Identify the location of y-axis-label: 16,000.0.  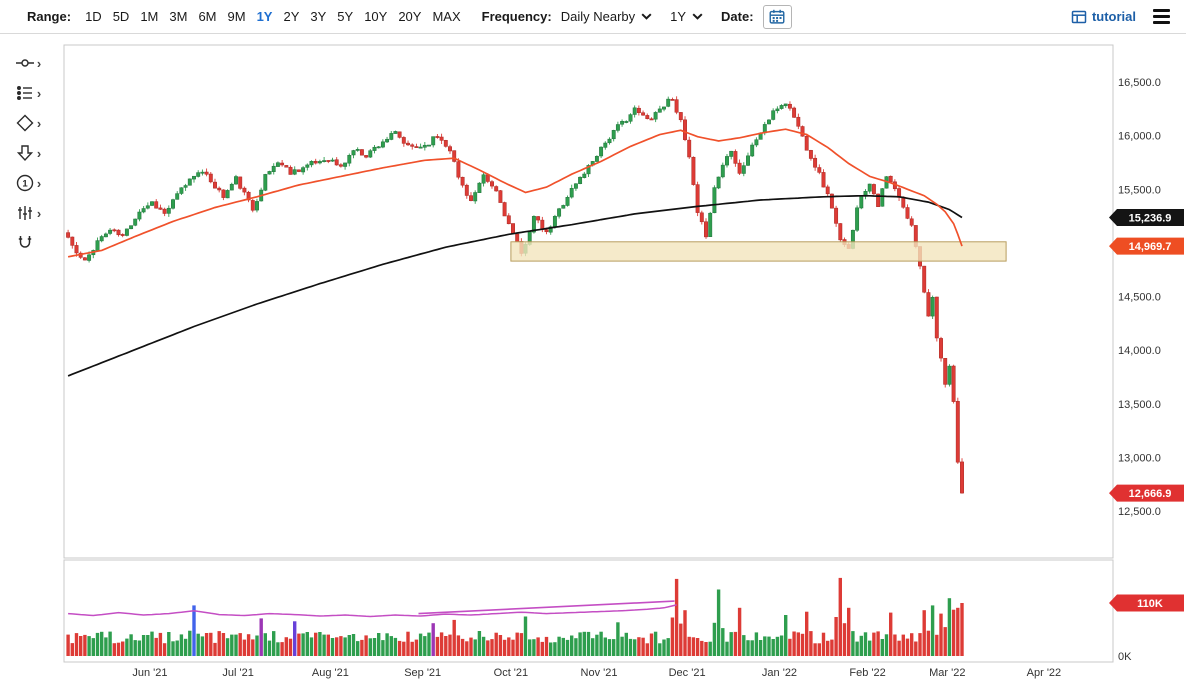
(1139, 137).